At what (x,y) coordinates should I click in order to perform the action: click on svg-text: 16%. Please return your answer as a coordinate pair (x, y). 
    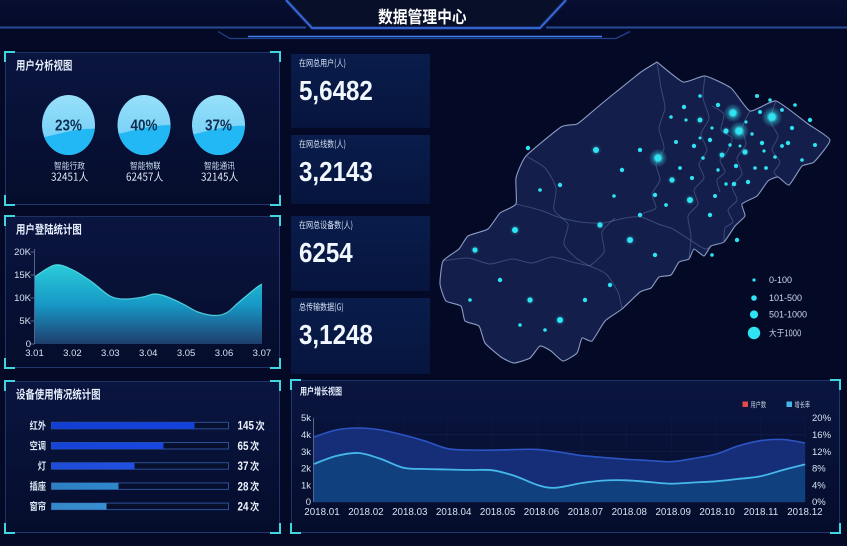
    Looking at the image, I should click on (822, 435).